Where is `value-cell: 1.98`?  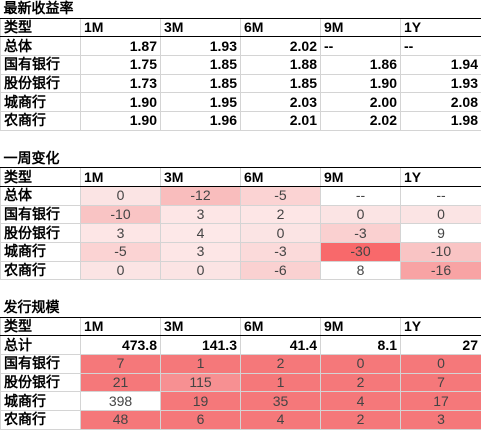 value-cell: 1.98 is located at coordinates (440, 121).